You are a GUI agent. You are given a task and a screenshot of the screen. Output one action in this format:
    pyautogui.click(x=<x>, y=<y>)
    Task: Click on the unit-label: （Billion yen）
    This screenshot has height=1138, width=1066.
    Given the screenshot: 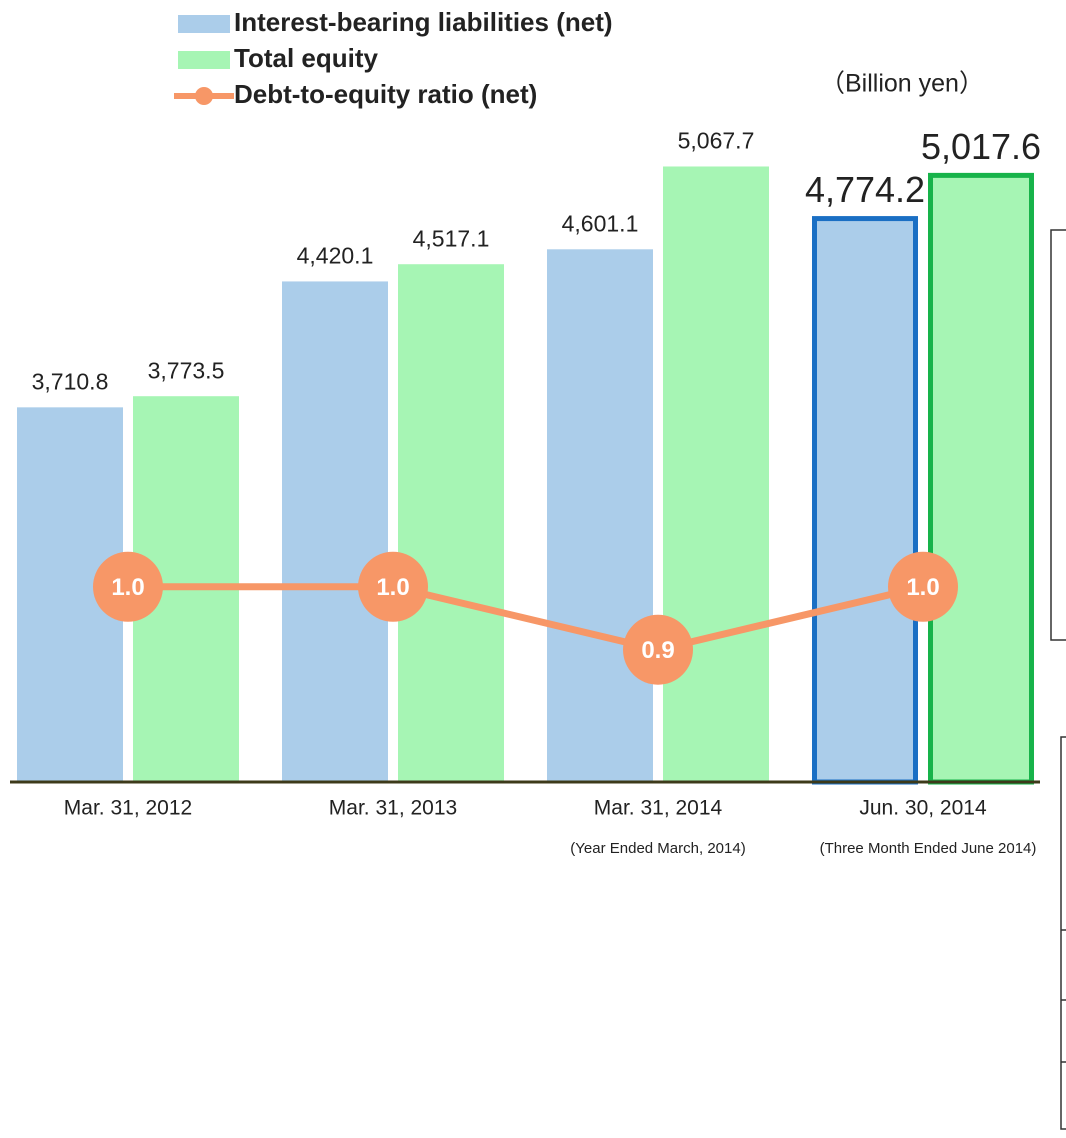 What is the action you would take?
    pyautogui.click(x=902, y=84)
    